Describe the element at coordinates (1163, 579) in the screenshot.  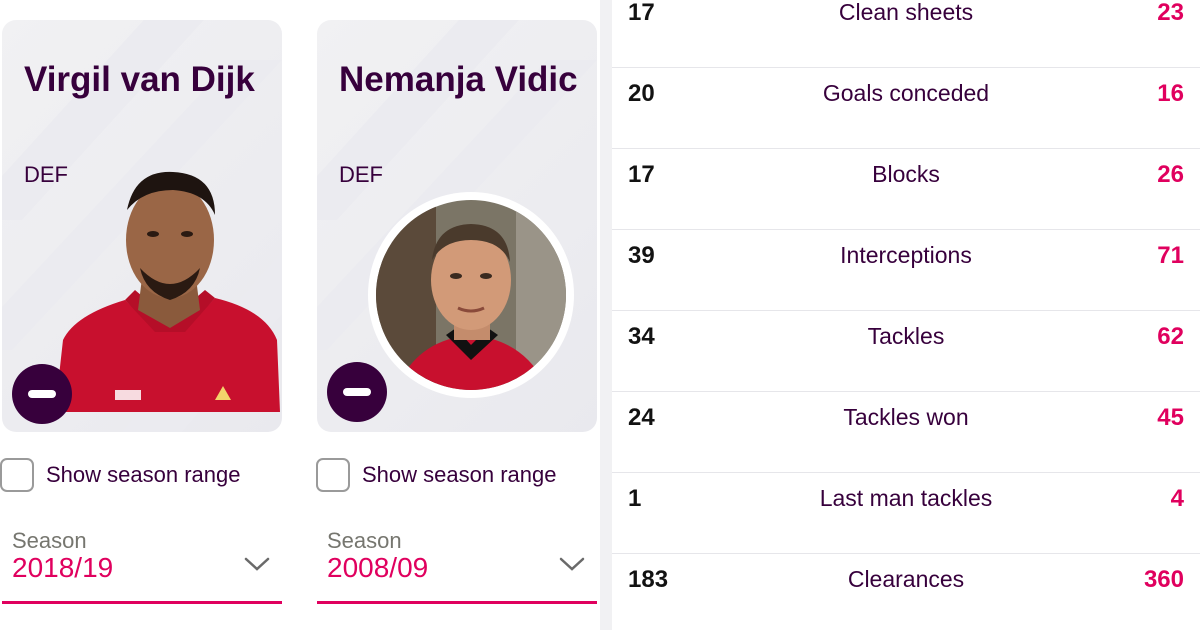
I see `player-2-stat: 360` at that location.